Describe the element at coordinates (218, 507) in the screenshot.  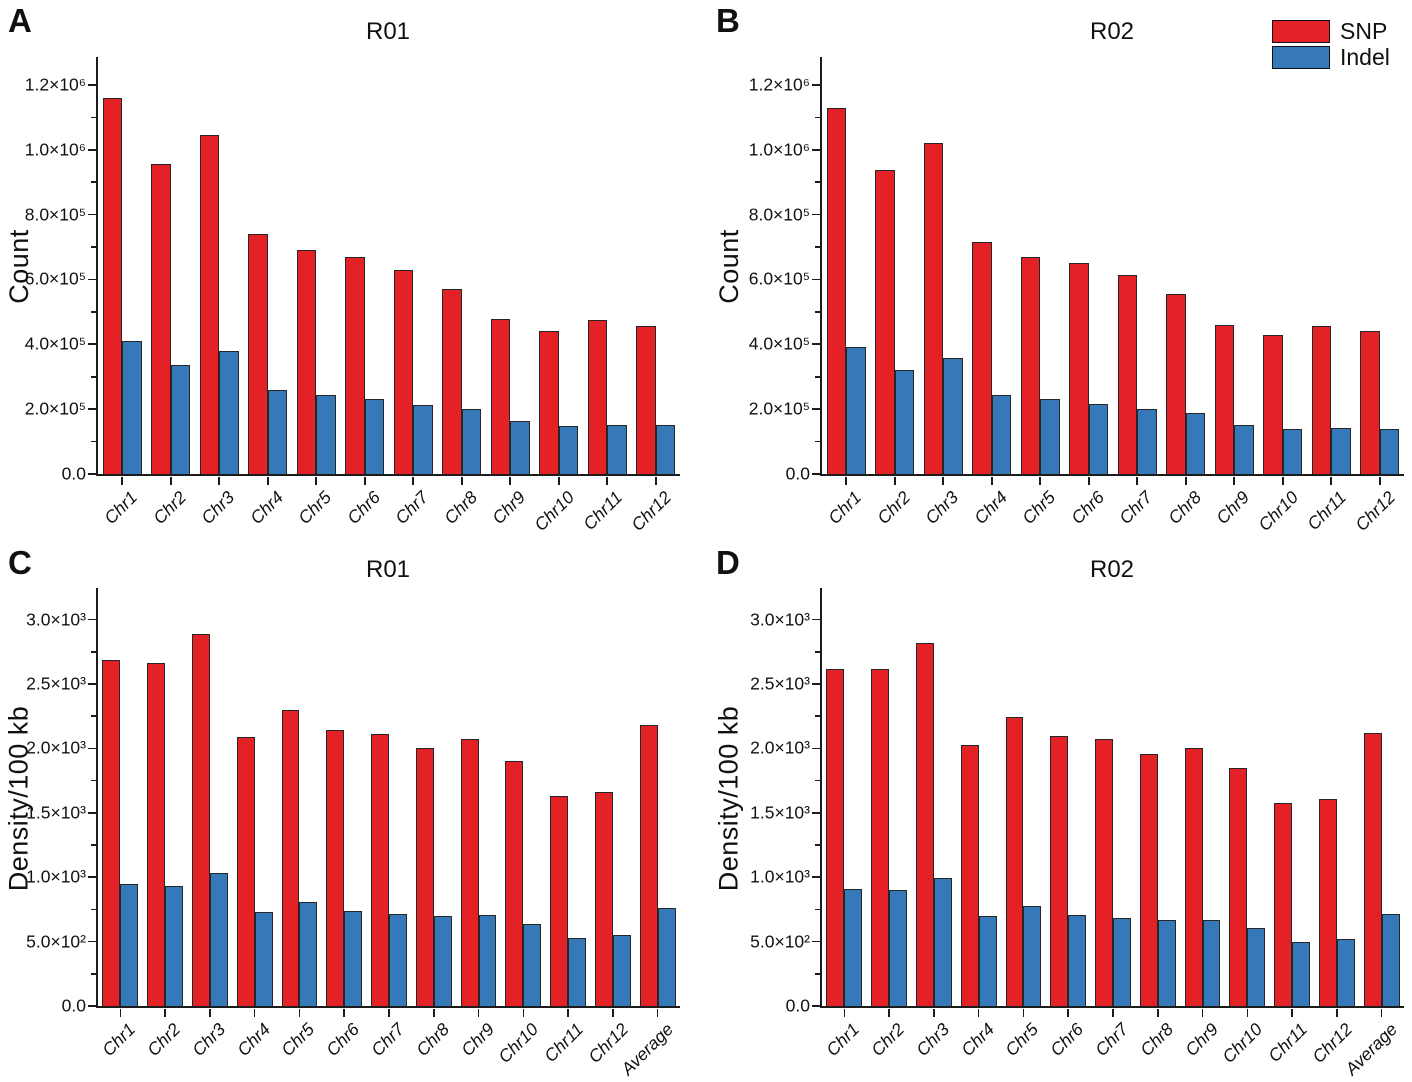
I see `x-category-label: Chr3` at that location.